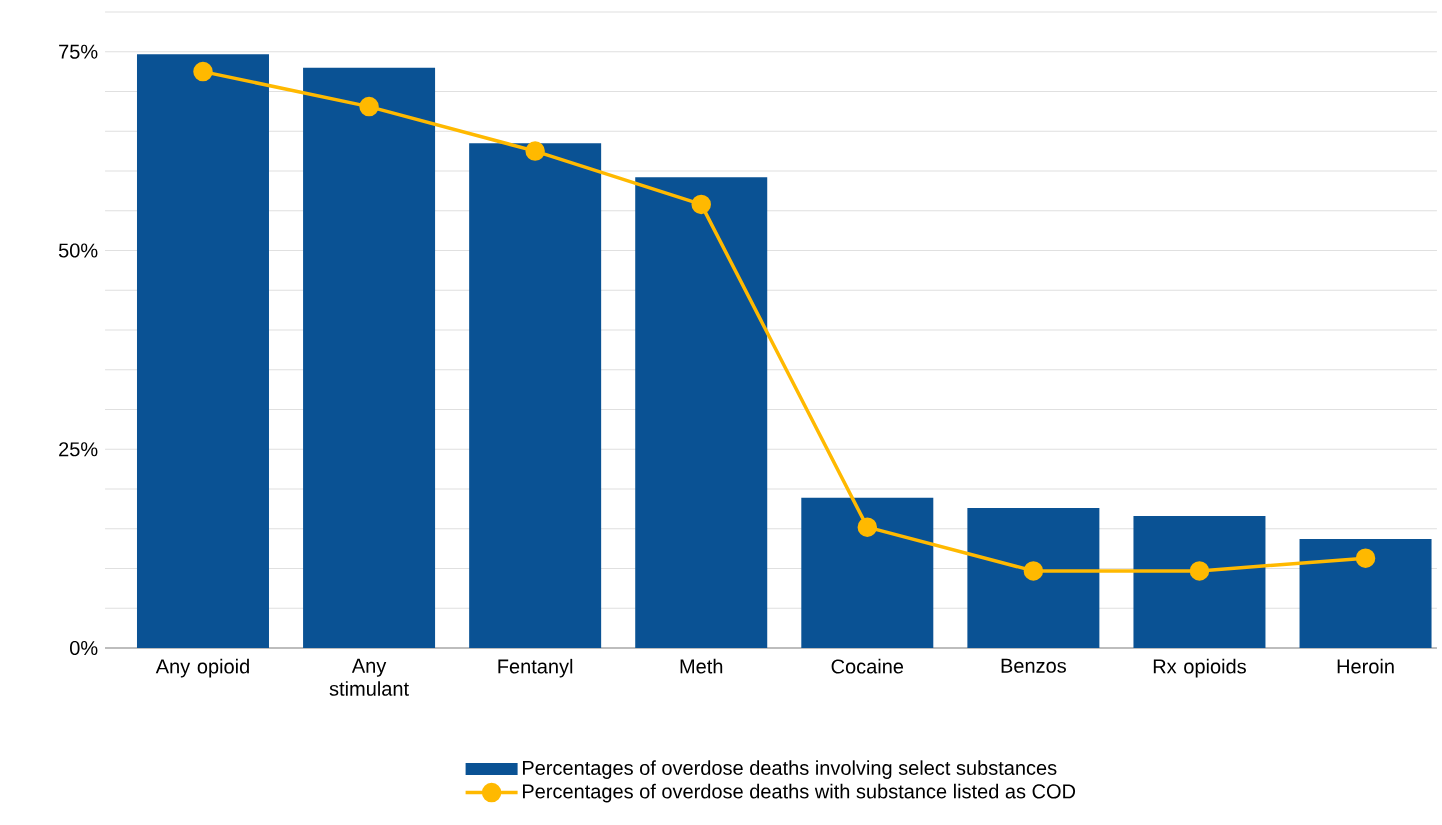 Image resolution: width=1442 pixels, height=825 pixels. I want to click on x-tick-label: Cocaine, so click(867, 666).